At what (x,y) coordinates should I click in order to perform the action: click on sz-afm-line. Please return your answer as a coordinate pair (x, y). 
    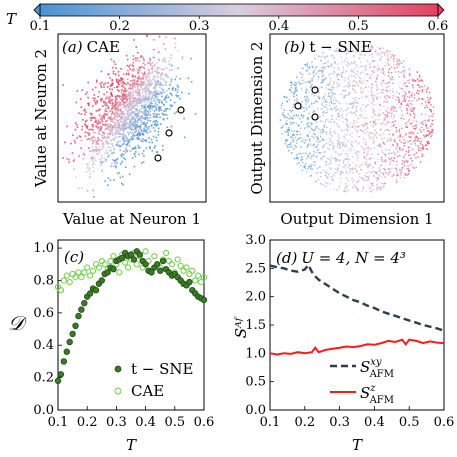
    Looking at the image, I should click on (357, 347).